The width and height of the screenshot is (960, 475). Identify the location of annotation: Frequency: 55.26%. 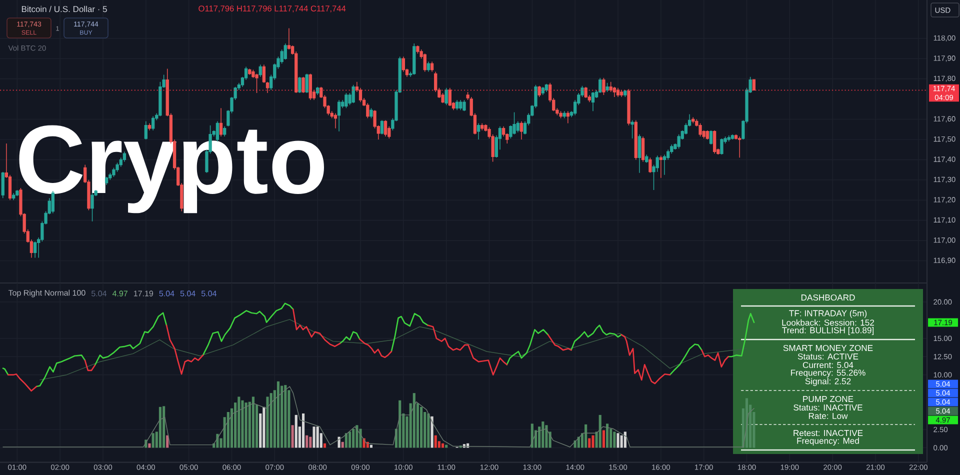
(828, 374).